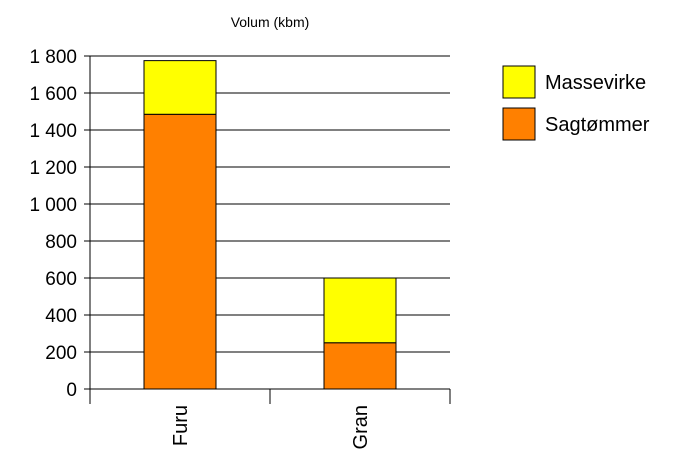 The width and height of the screenshot is (692, 459). What do you see at coordinates (53, 57) in the screenshot?
I see `y-tick-label: 1 800` at bounding box center [53, 57].